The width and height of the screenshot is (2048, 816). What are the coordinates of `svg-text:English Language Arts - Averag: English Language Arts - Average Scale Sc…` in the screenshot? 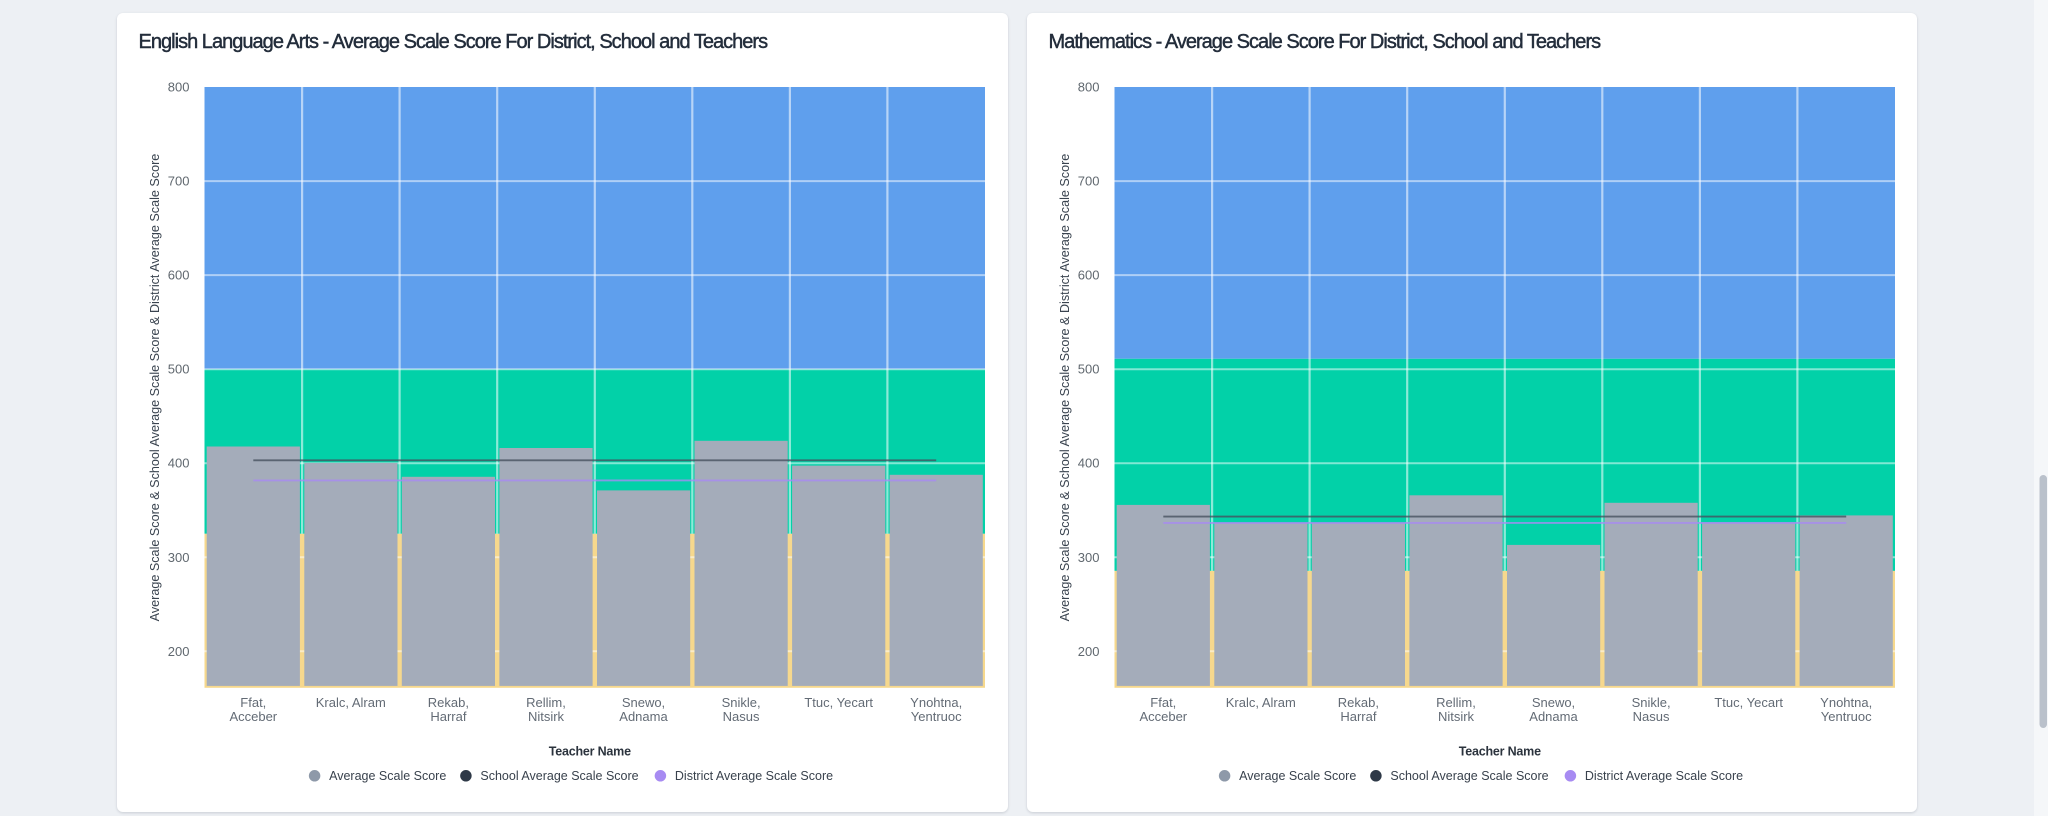 It's located at (454, 42).